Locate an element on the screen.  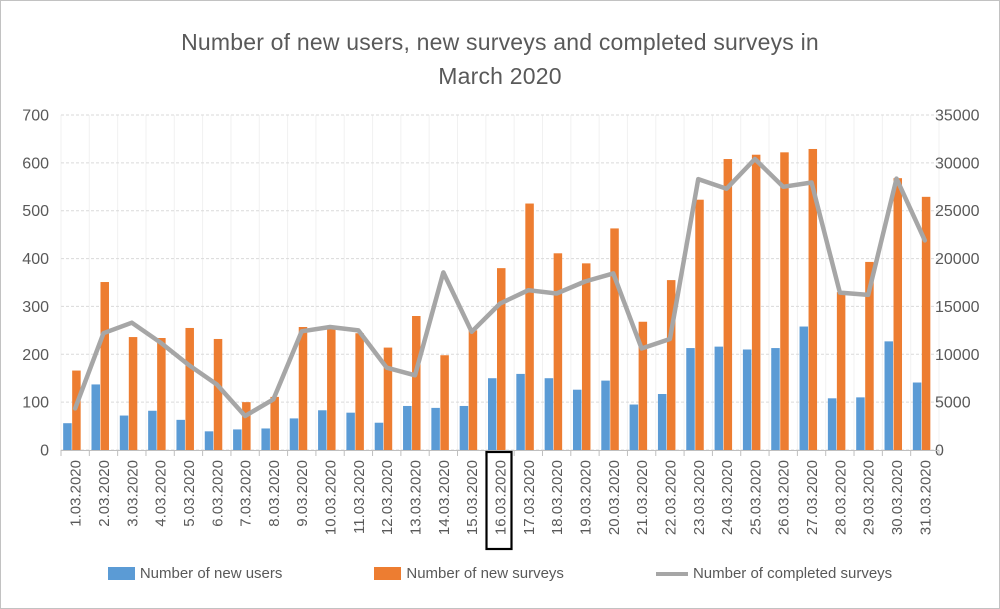
x-axis-label: 11.03.2020 is located at coordinates (359, 497).